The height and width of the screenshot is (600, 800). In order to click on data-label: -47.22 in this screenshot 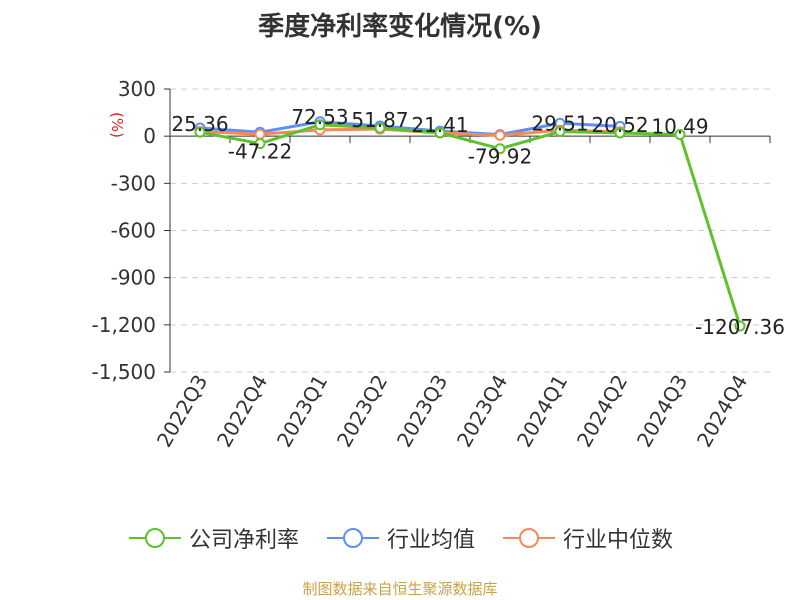, I will do `click(260, 152)`.